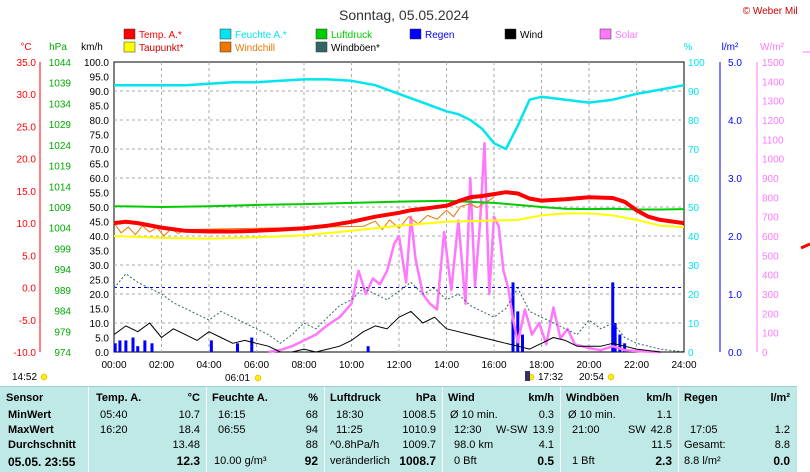 The image size is (810, 472). What do you see at coordinates (583, 461) in the screenshot?
I see `gust-bft: 1 Bft` at bounding box center [583, 461].